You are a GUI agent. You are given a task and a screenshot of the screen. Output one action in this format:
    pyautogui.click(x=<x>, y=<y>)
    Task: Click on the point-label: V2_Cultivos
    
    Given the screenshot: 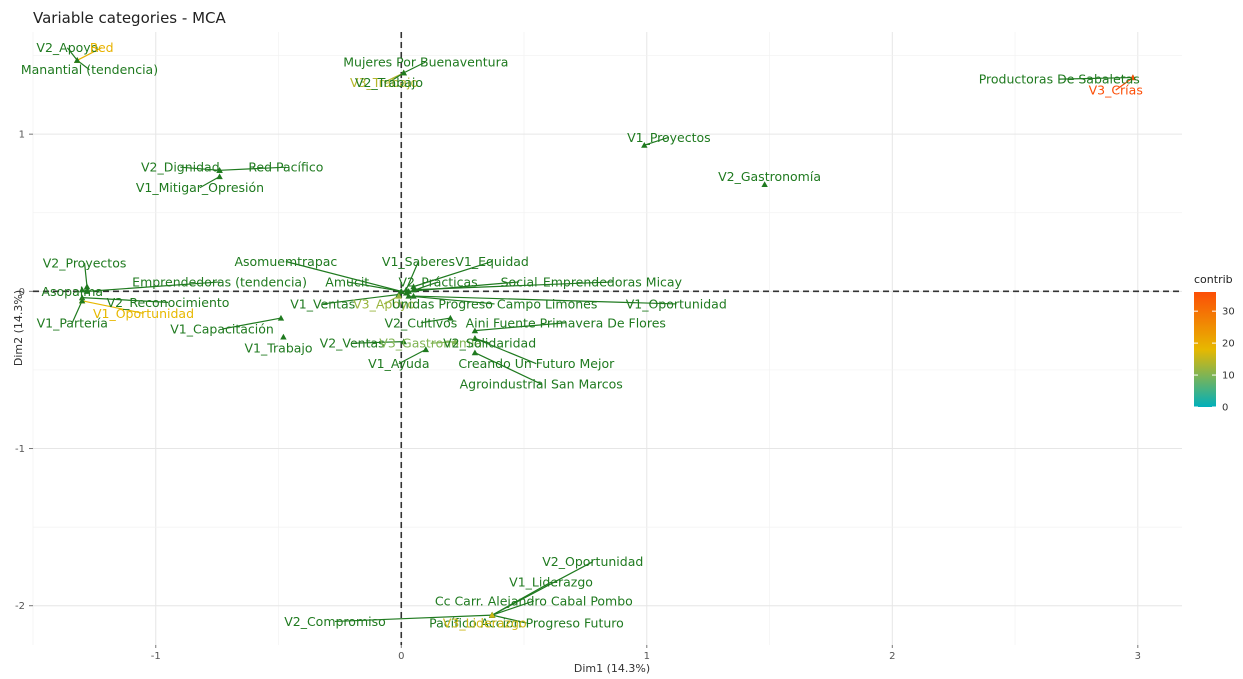 What is the action you would take?
    pyautogui.click(x=421, y=322)
    